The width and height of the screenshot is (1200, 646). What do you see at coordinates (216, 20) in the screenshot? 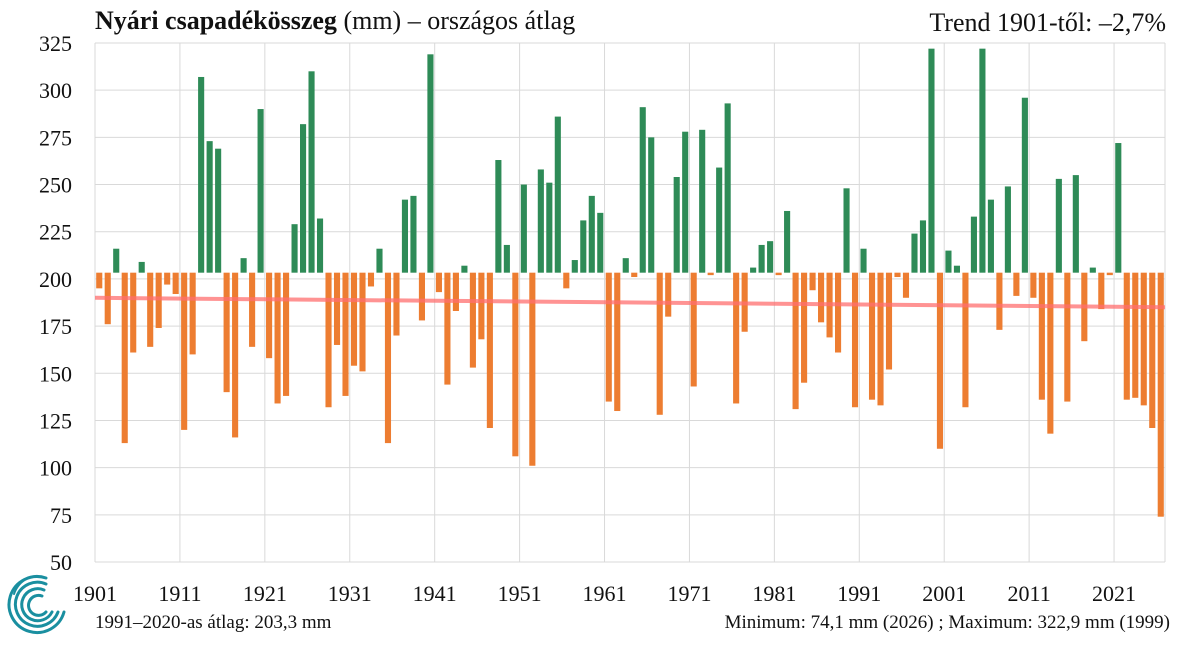
I see `title-main: Nyári csapadékösszeg` at bounding box center [216, 20].